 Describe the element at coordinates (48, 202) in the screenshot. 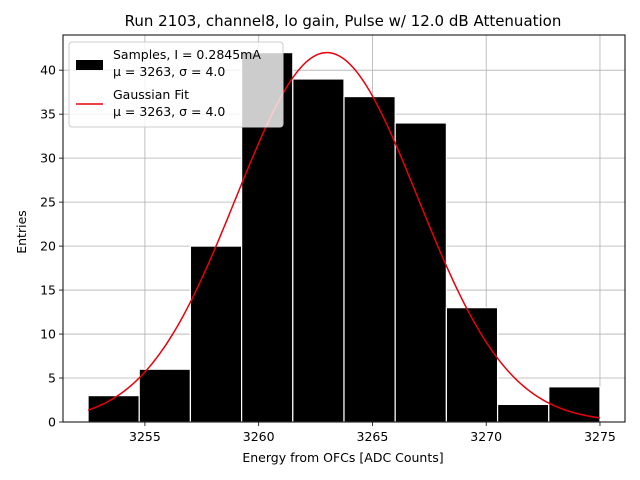

I see `y-tick-label: 25` at that location.